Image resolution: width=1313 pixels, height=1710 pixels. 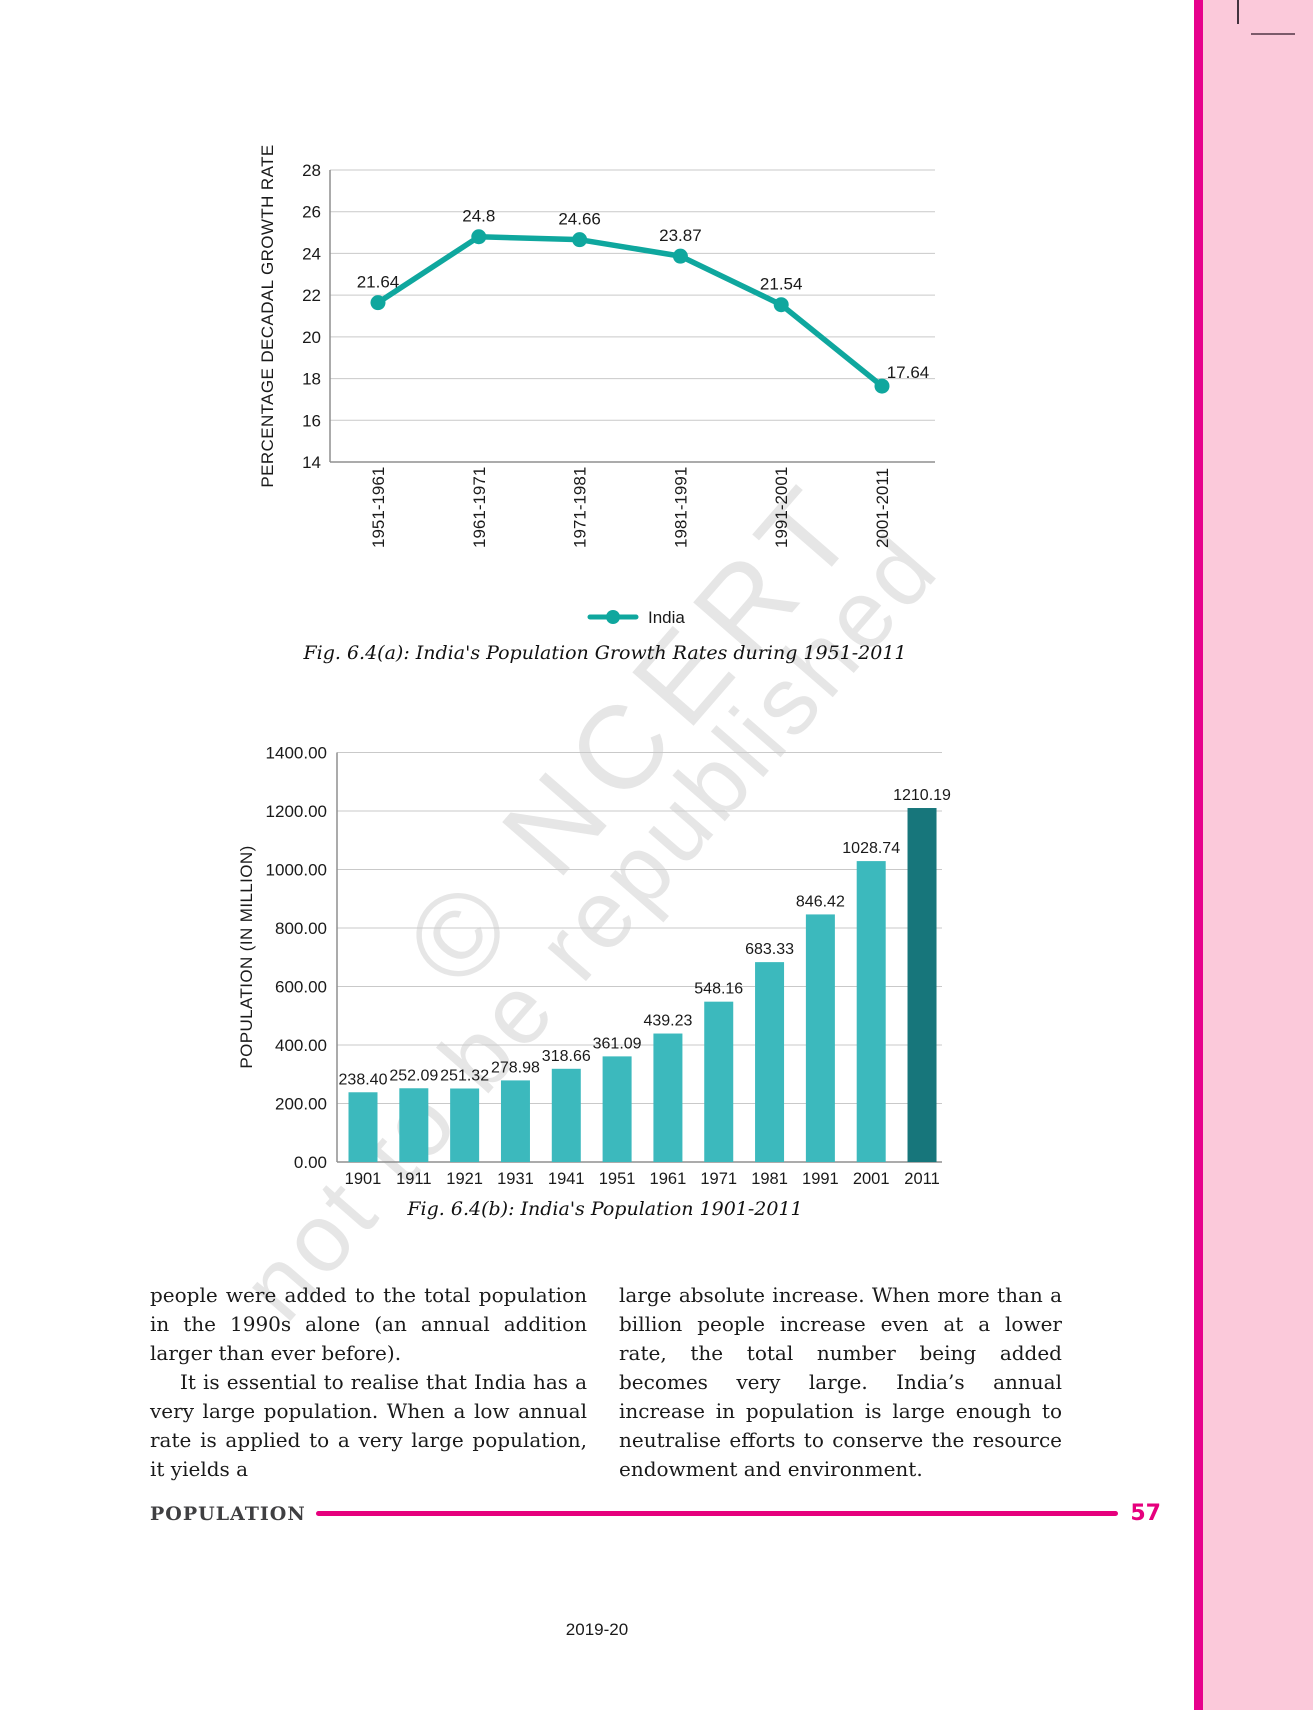 I want to click on svg-text: 1961-1971, so click(x=479, y=507).